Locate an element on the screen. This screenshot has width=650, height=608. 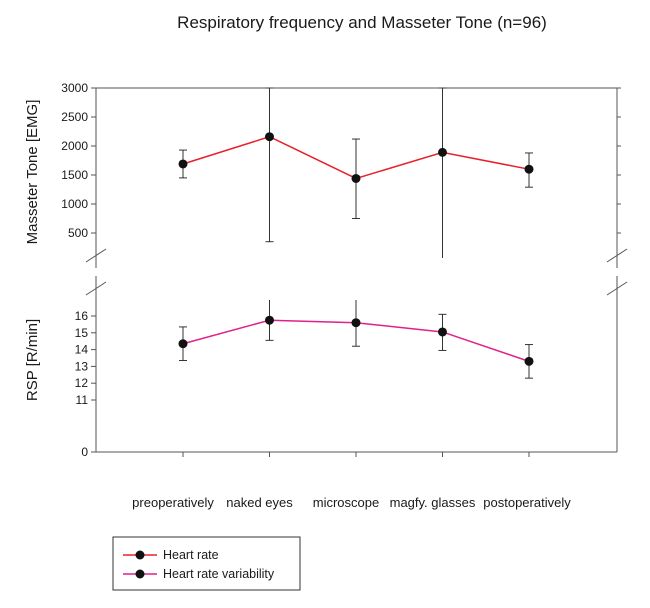
y-tick-label: 1500 is located at coordinates (74, 175).